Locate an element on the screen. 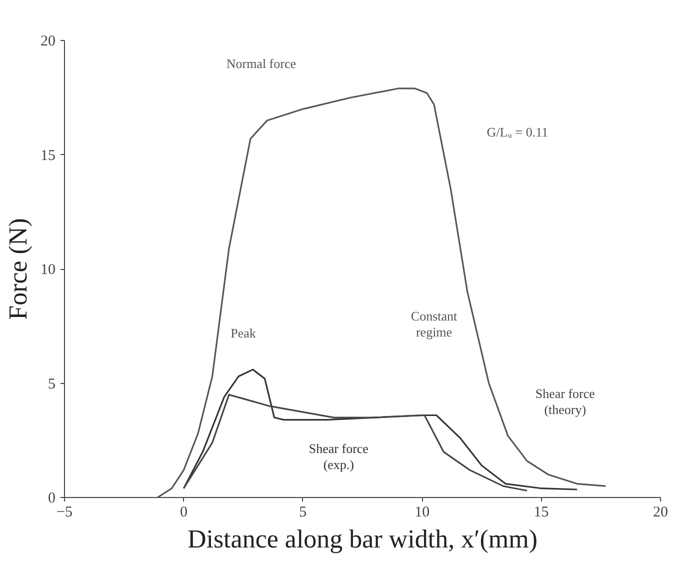 The width and height of the screenshot is (686, 563). text: Normal force is located at coordinates (261, 63).